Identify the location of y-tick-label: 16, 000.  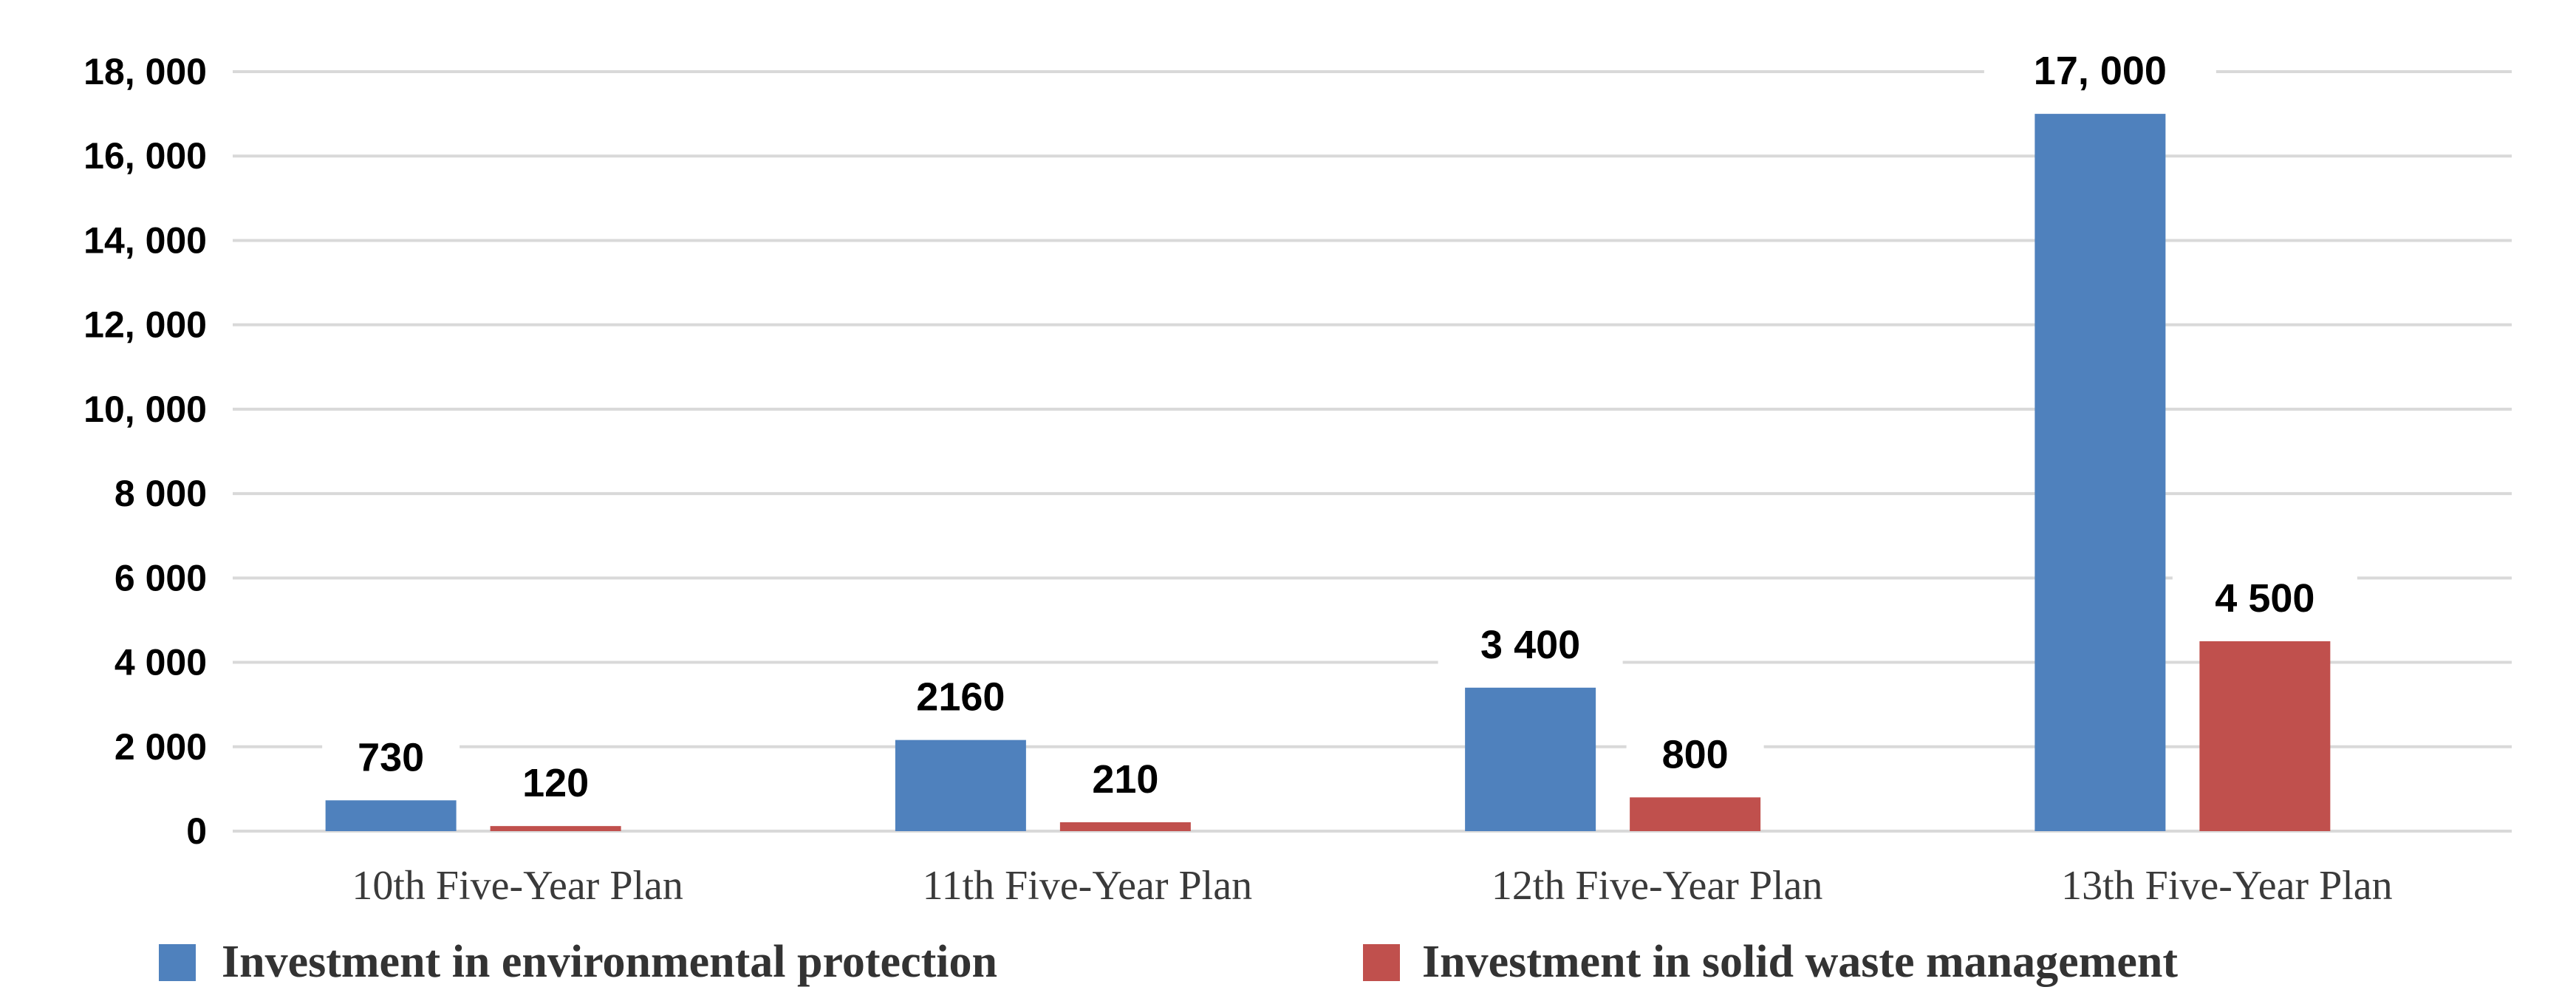
(145, 156).